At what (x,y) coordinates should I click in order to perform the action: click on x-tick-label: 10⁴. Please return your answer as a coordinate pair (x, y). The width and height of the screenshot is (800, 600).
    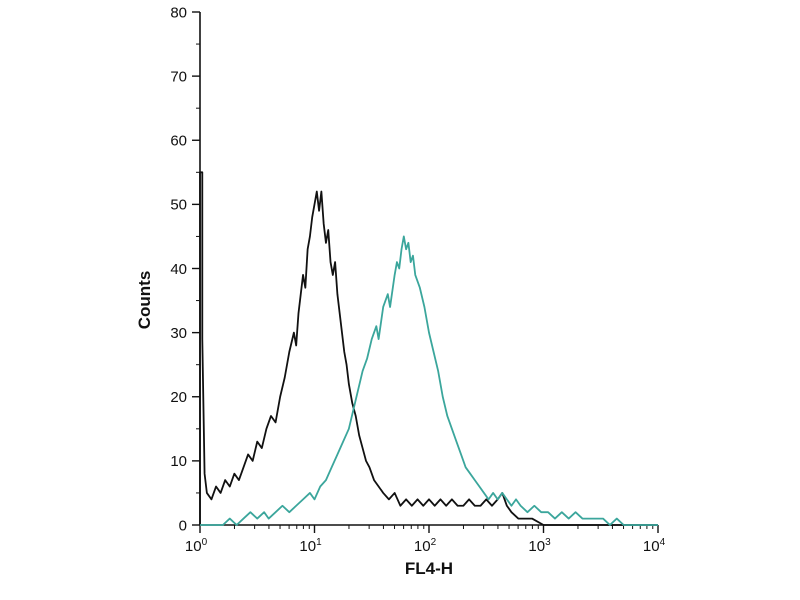
    Looking at the image, I should click on (654, 546).